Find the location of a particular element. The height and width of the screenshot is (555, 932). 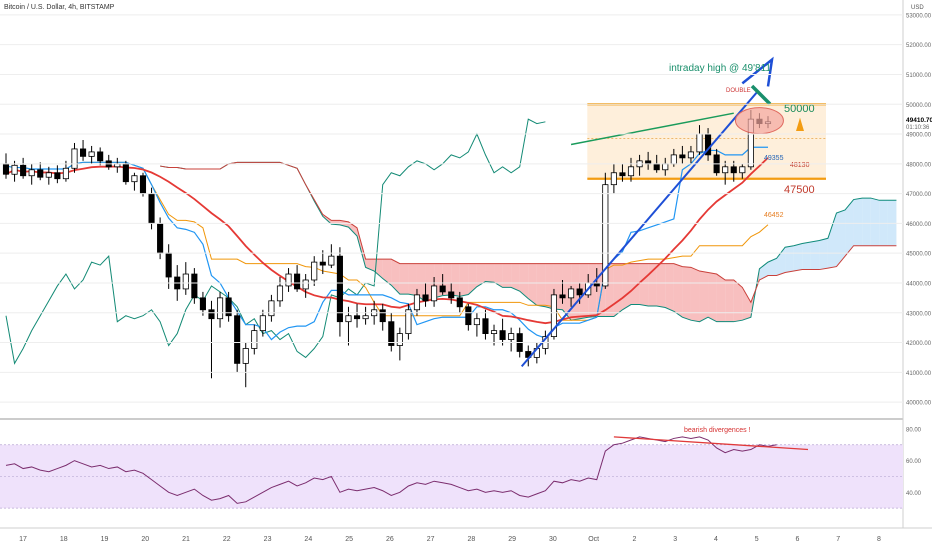

time-tick-label: 6 is located at coordinates (798, 539).